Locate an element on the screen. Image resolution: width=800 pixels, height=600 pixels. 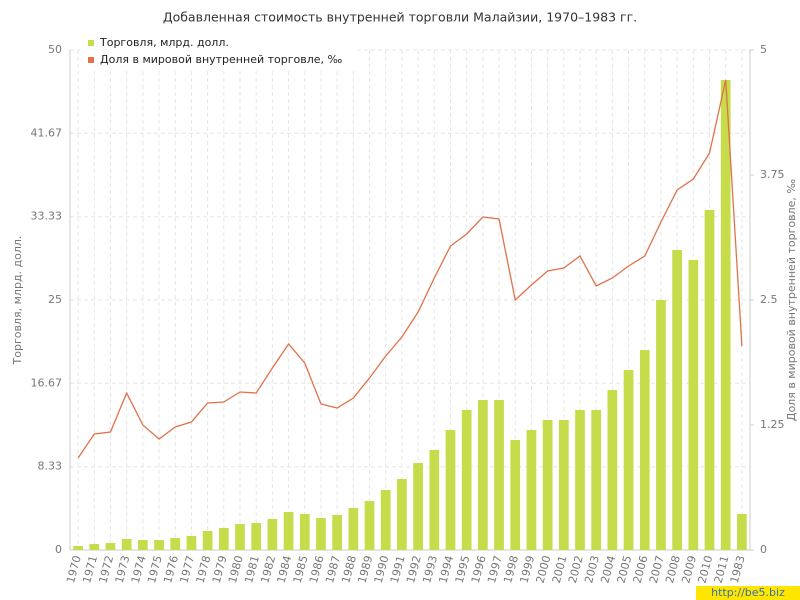
y-tick-label: 50 is located at coordinates (55, 49).